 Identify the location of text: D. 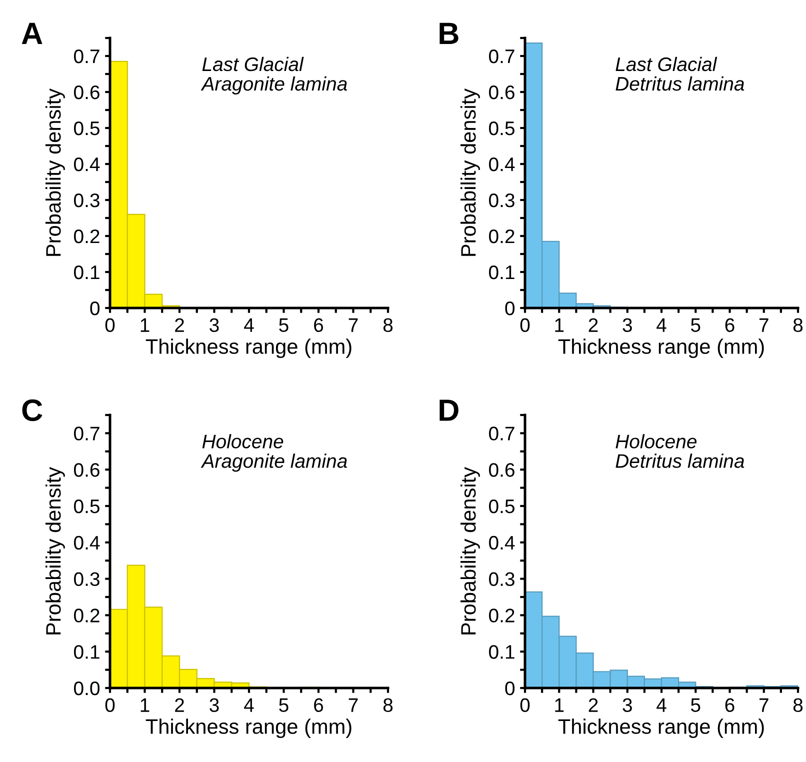
(449, 410).